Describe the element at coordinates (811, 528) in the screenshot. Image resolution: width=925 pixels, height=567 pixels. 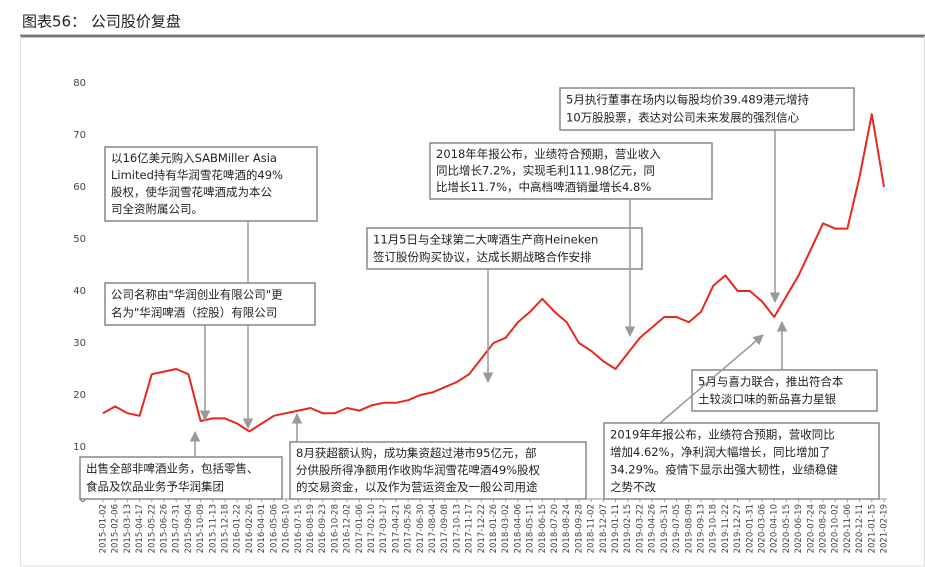
I see `x-tick-label: 2020-07-24` at that location.